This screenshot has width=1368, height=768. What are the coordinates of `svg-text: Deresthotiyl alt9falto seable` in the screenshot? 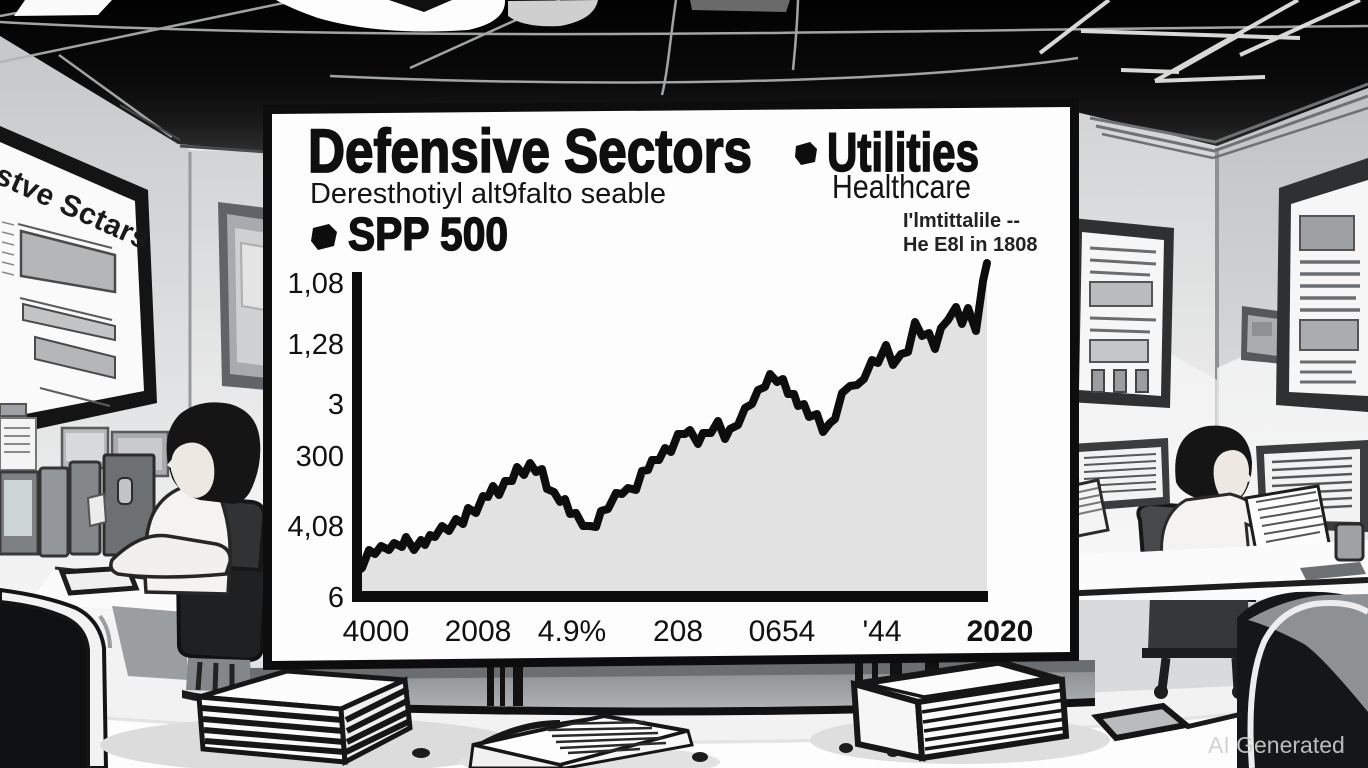 It's located at (488, 194).